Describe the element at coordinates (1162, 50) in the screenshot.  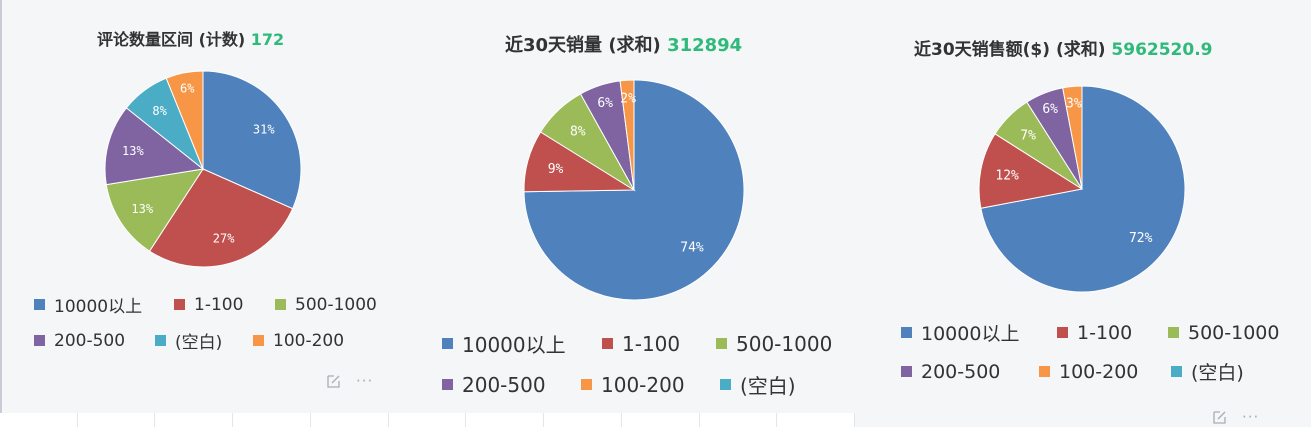
I see `chart-total: 5962520.9` at that location.